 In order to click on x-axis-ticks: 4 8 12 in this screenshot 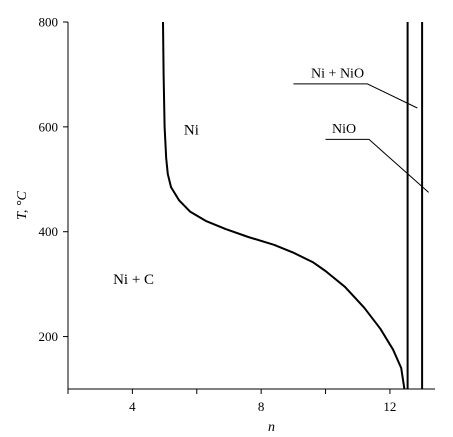, I will do `click(231, 401)`.